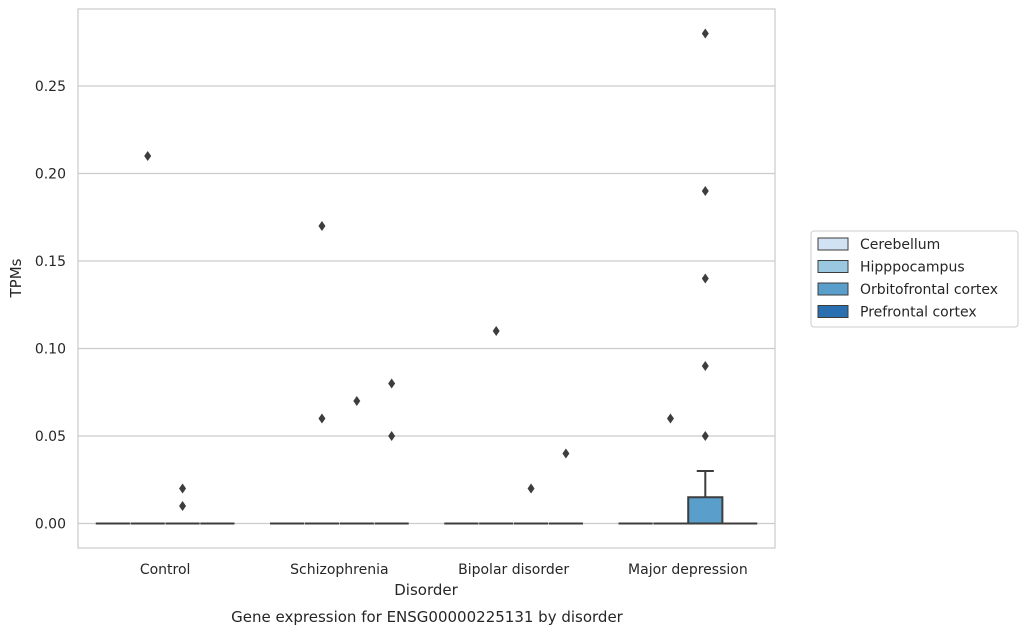  Describe the element at coordinates (165, 570) in the screenshot. I see `x-tick-label: Control` at that location.